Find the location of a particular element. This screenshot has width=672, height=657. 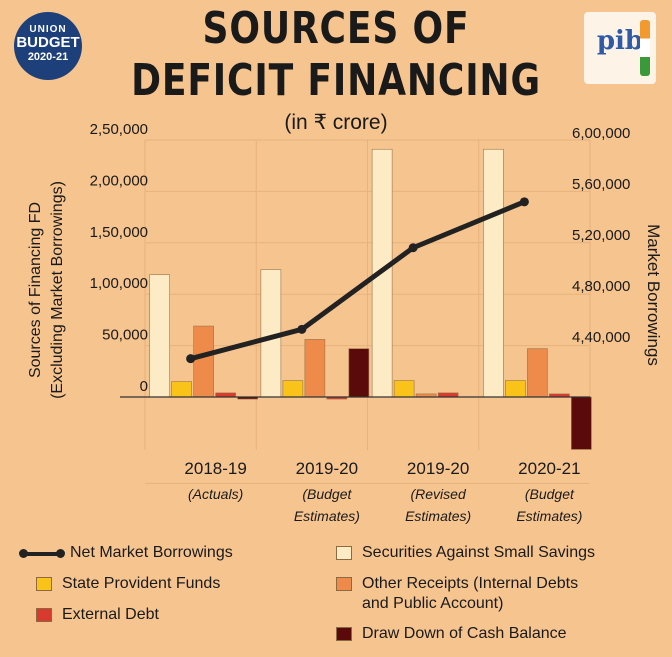

flag-stripe-icon is located at coordinates (645, 48).